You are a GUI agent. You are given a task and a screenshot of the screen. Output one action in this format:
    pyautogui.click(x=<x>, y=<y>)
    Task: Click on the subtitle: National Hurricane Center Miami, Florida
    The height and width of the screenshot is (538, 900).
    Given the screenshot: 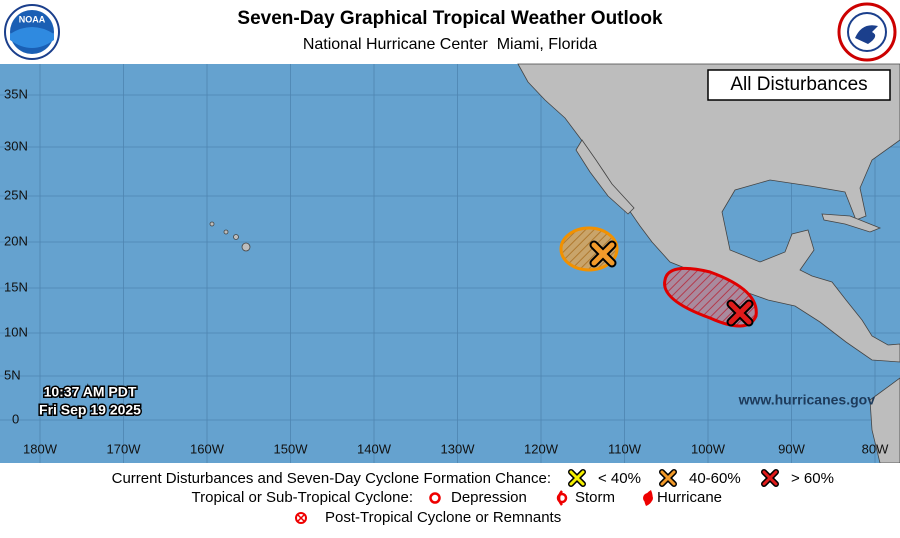 What is the action you would take?
    pyautogui.click(x=450, y=44)
    